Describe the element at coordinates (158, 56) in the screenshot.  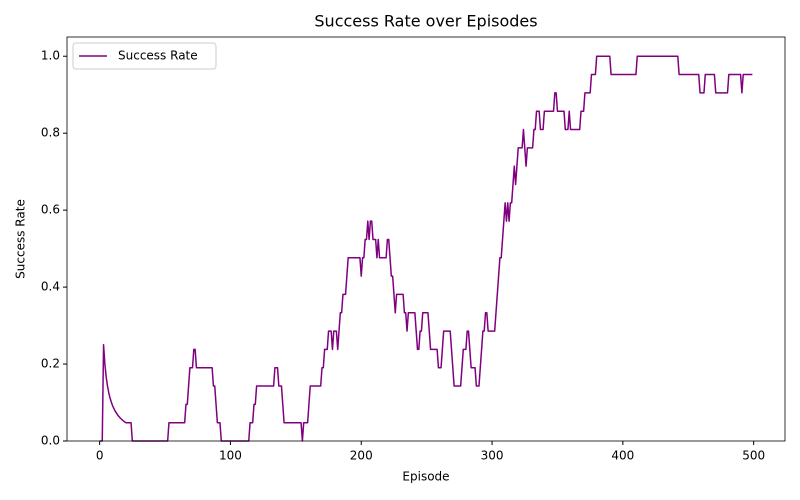
I see `legend-label: Success Rate` at that location.